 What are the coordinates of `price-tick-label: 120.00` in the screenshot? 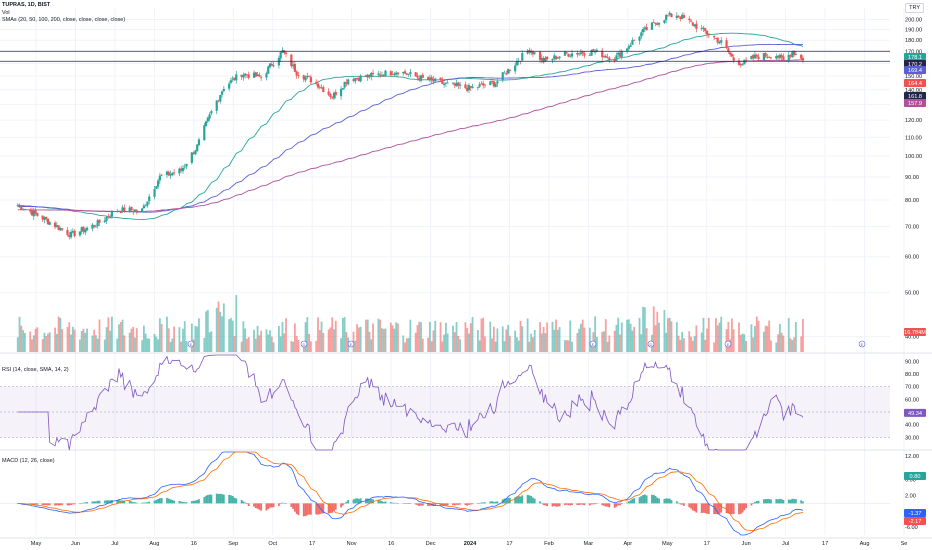 It's located at (913, 121).